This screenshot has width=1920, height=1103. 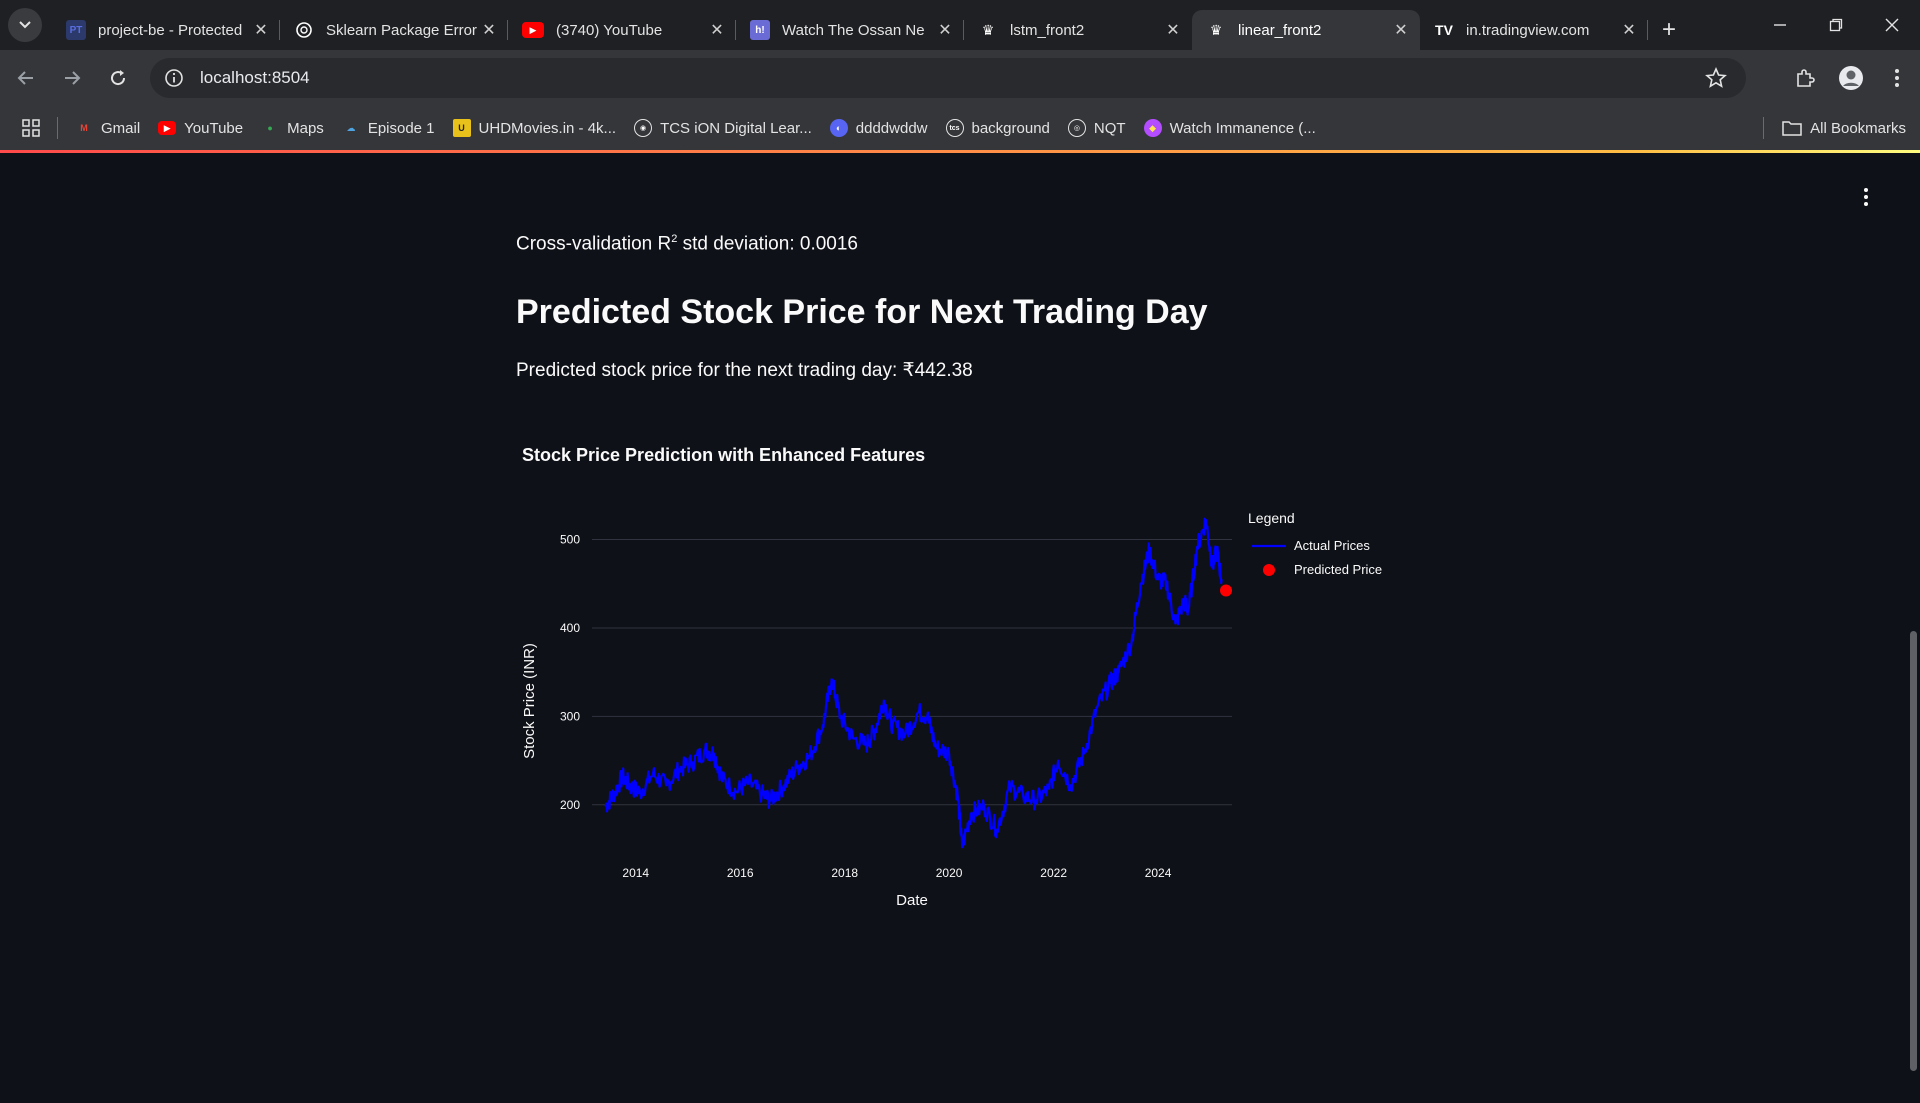 I want to click on tab-search-button, so click(x=25, y=25).